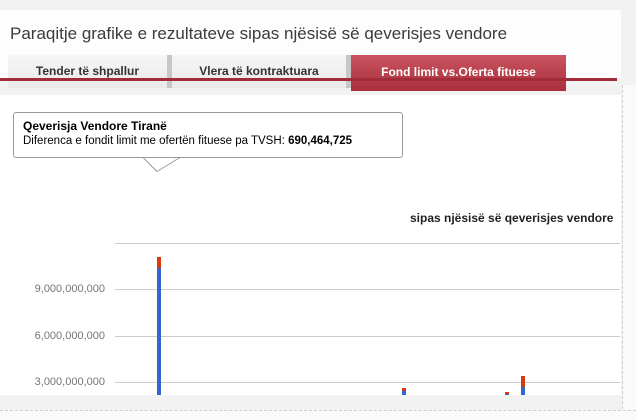  What do you see at coordinates (458, 73) in the screenshot?
I see `tab-fond-limit-vs-oferta-fituese: Fond limit vs.Oferta fituese` at bounding box center [458, 73].